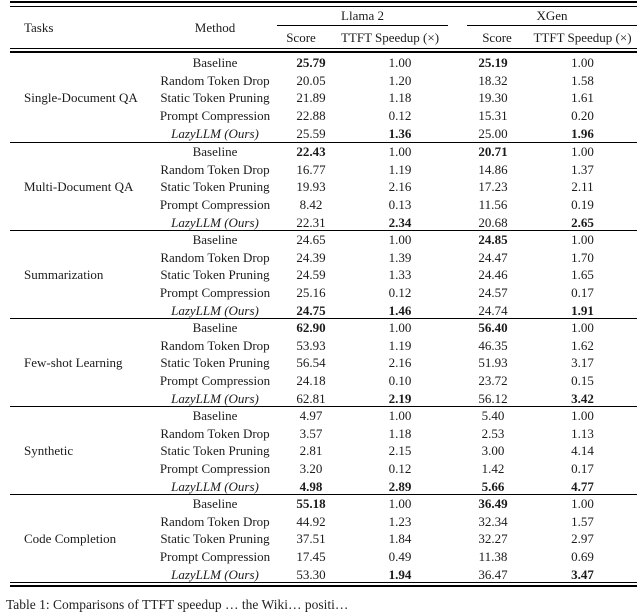 The width and height of the screenshot is (640, 613). Describe the element at coordinates (493, 293) in the screenshot. I see `xgen-score-cell: 24.57` at that location.